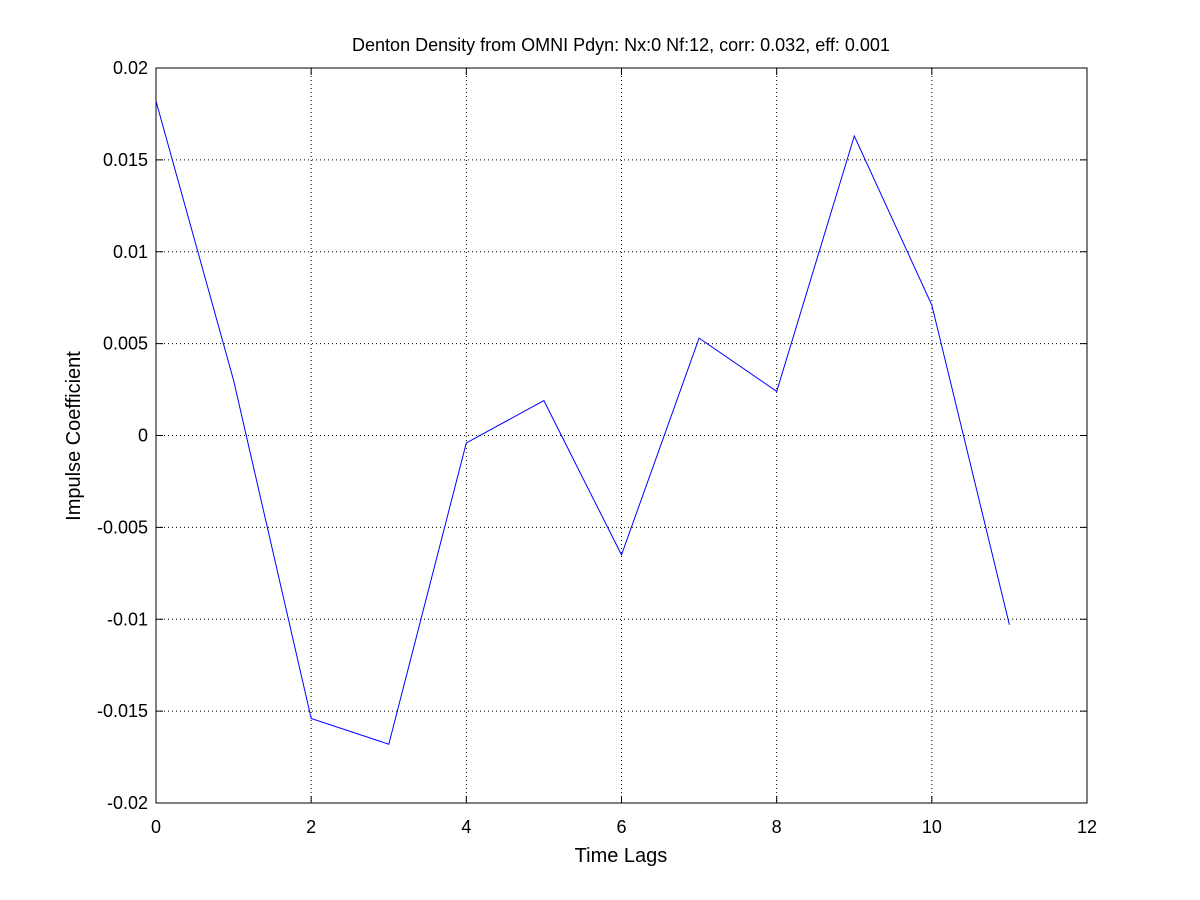  I want to click on x-tick-label: 0, so click(156, 827).